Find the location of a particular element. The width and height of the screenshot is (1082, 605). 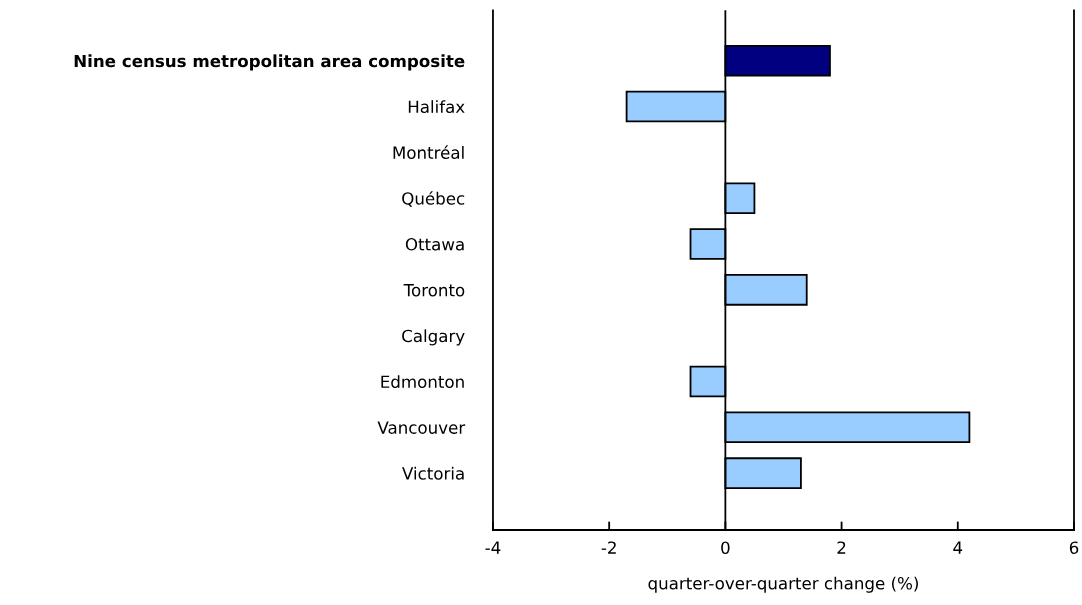

y-tick-label: Victoria is located at coordinates (433, 473).